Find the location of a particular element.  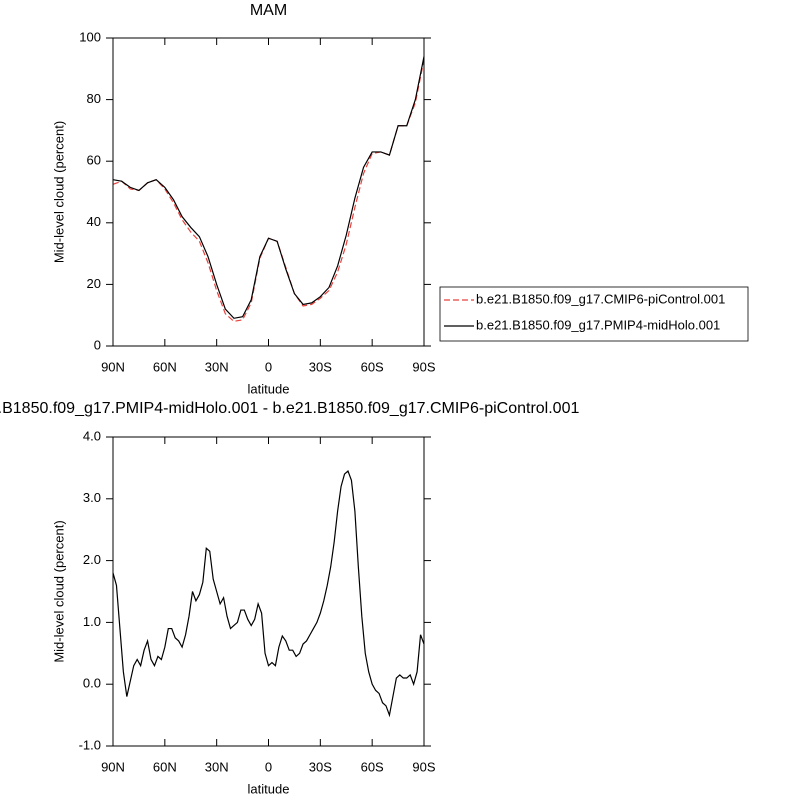

y-tick-label: 3.0 is located at coordinates (92, 497).